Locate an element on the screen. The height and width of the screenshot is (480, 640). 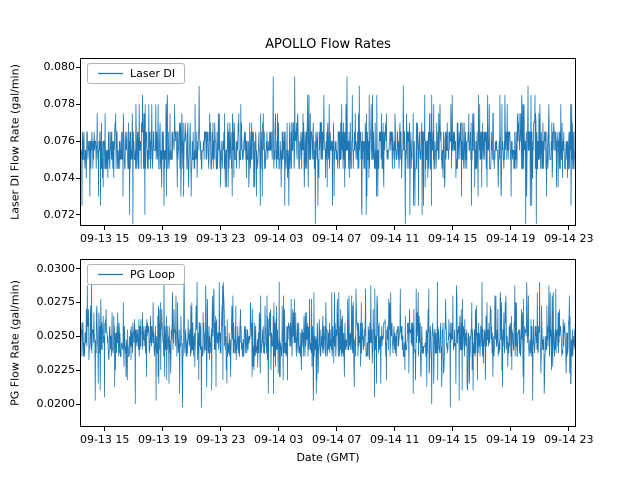
x-axis-label: Date (GMT) is located at coordinates (328, 457).